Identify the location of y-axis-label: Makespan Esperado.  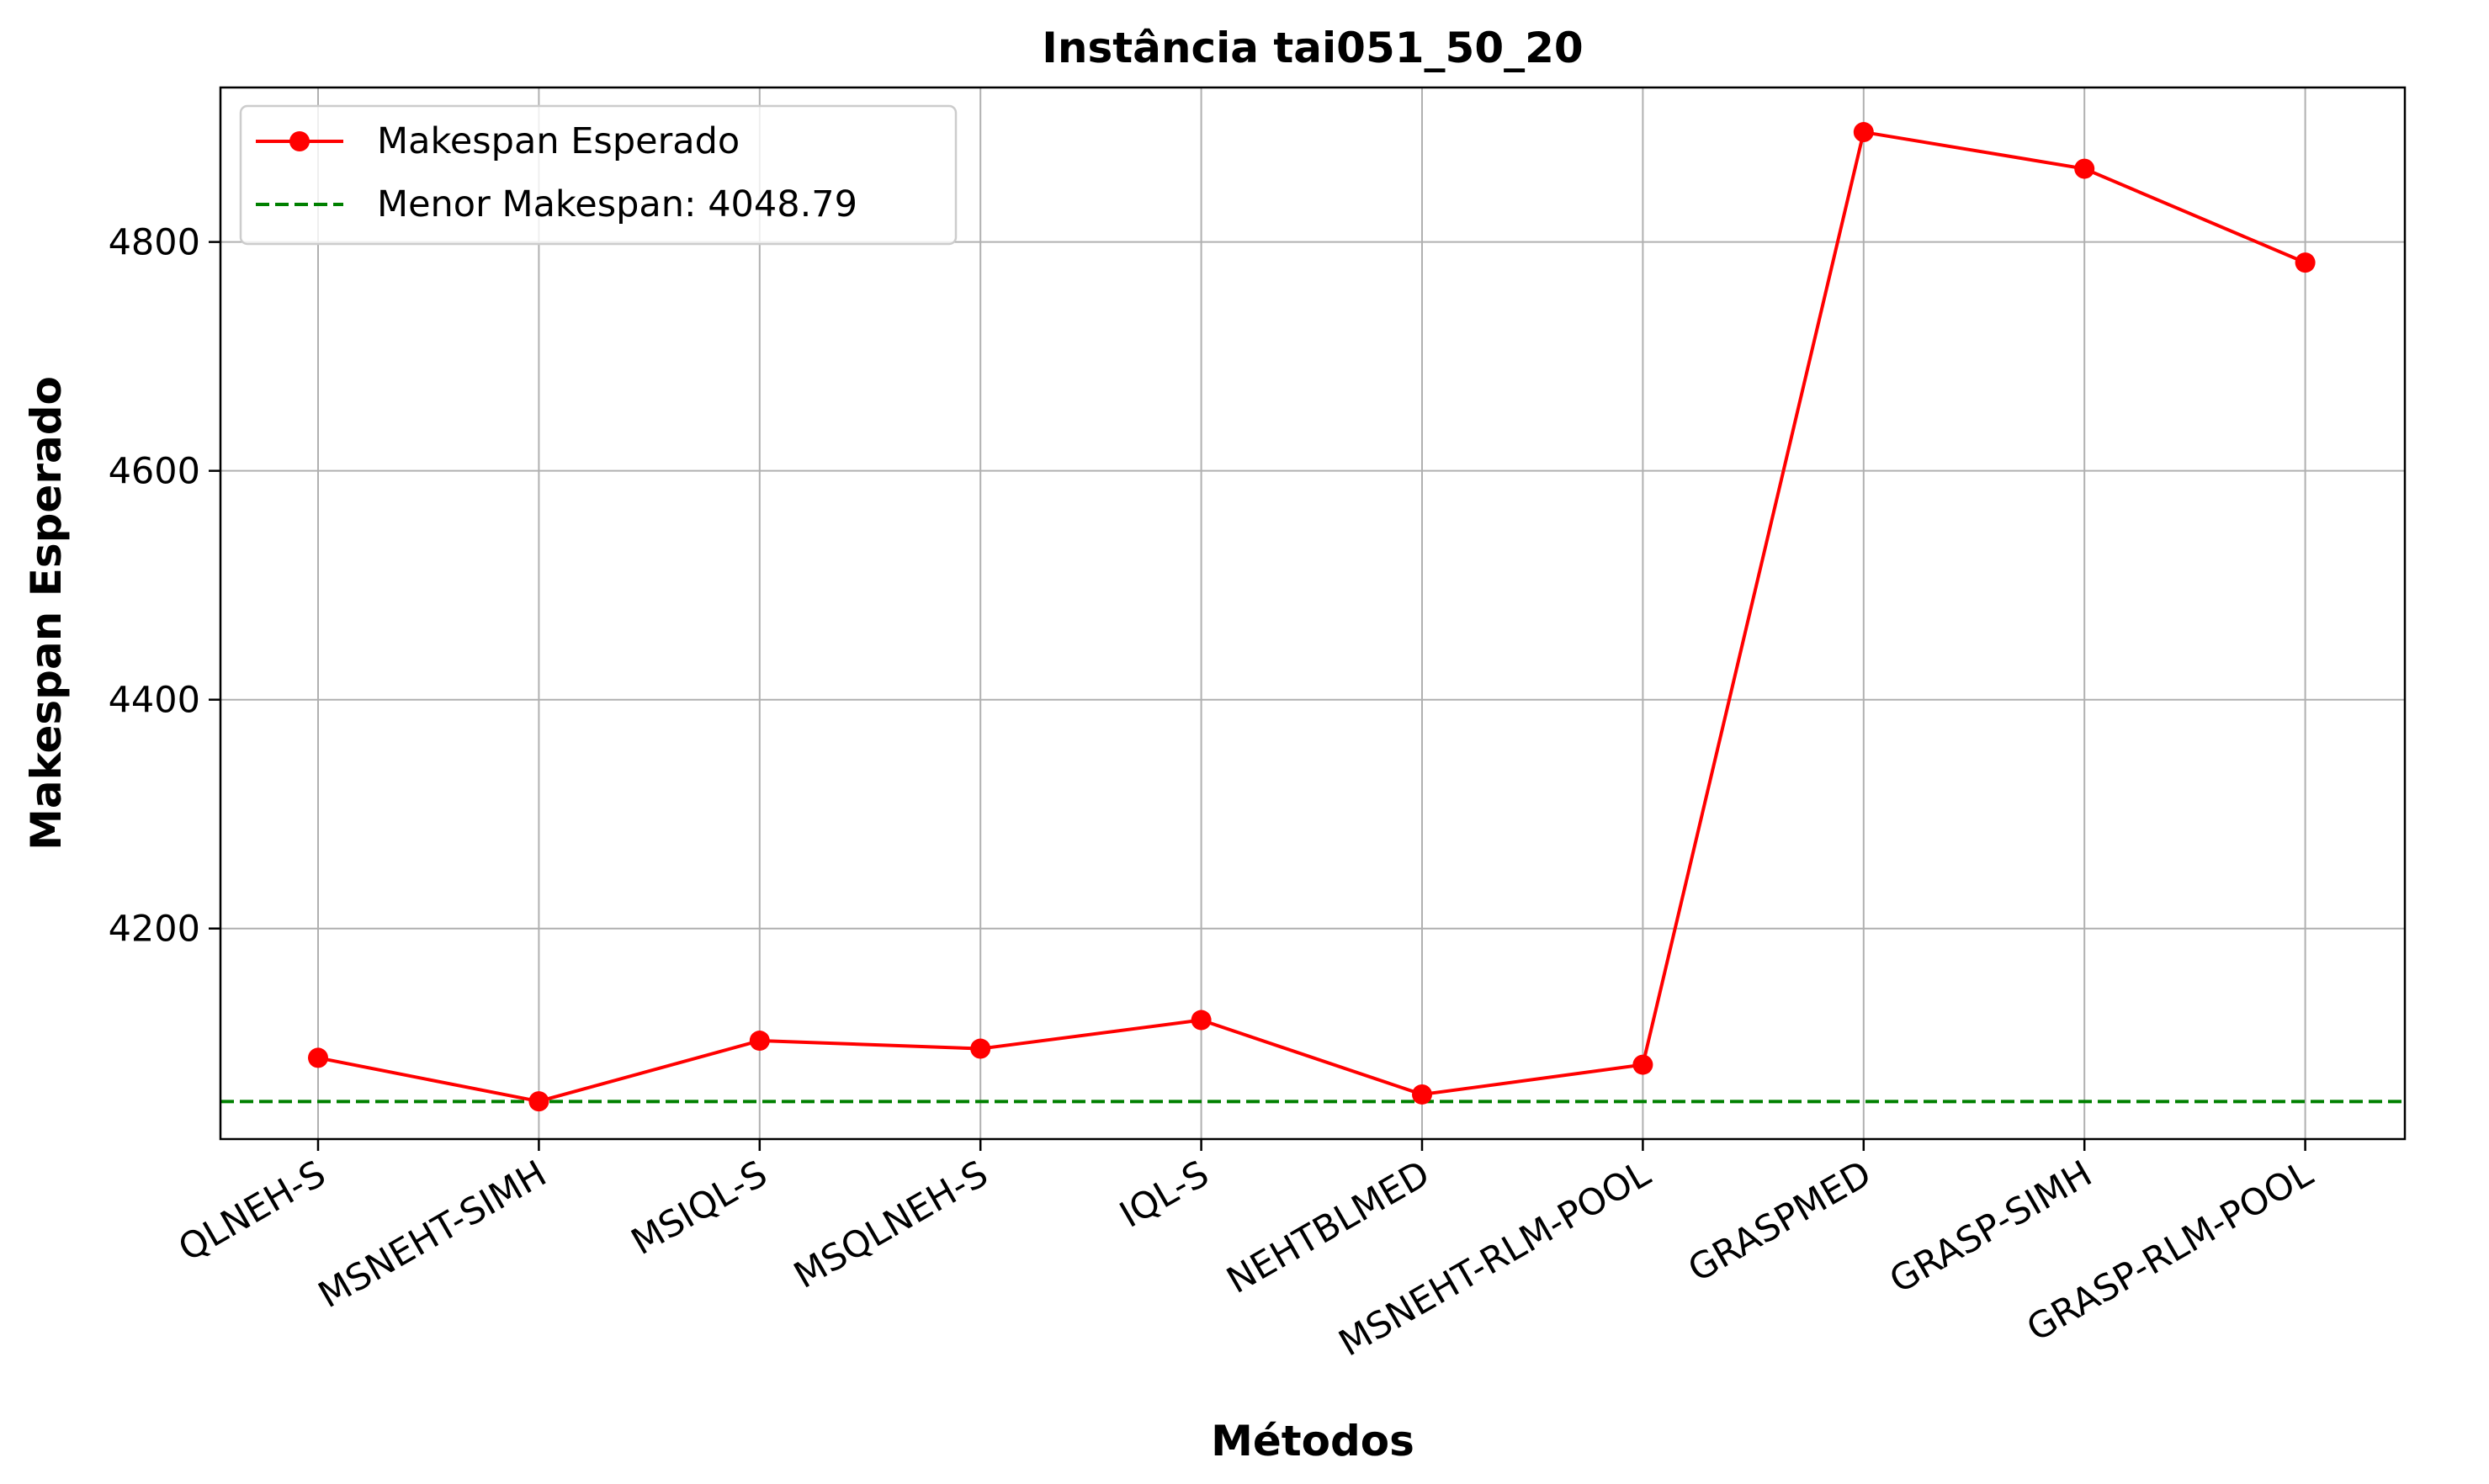
(46, 613).